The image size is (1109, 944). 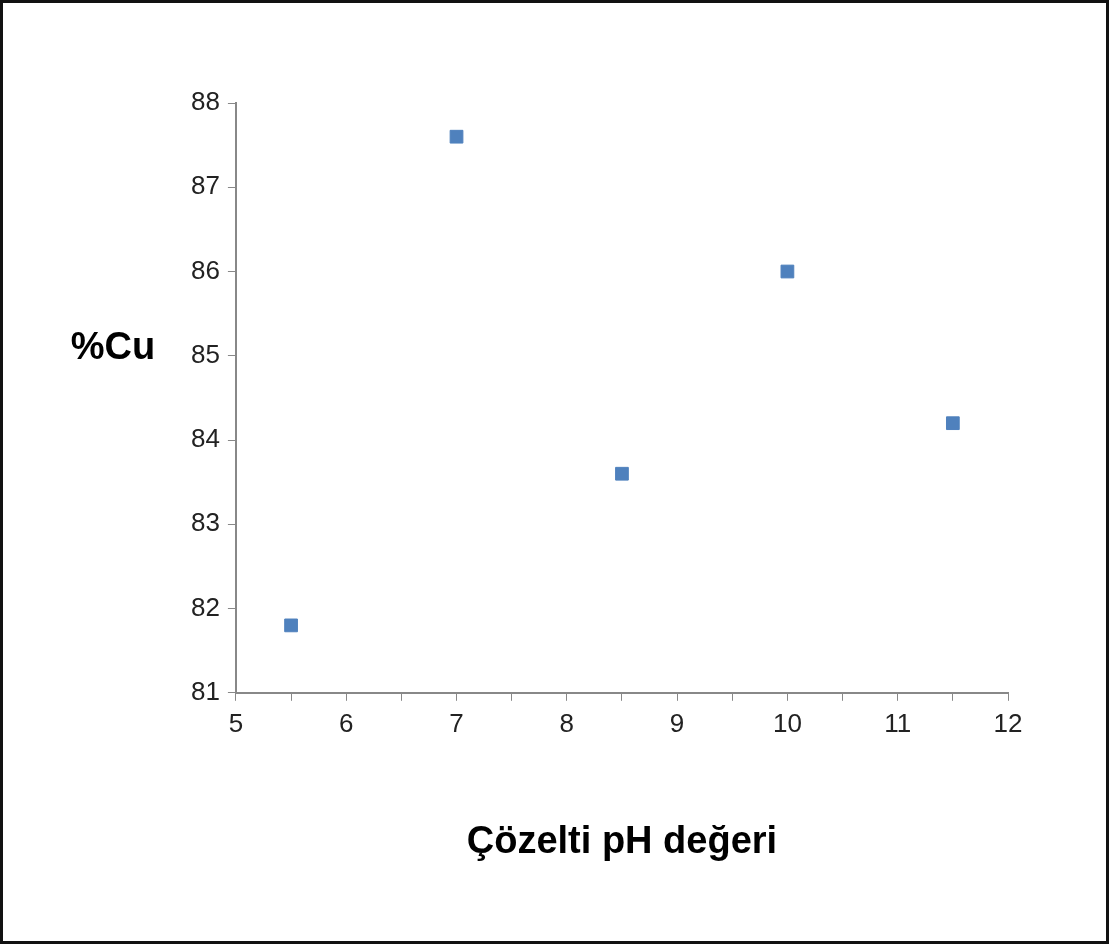 I want to click on y-tick-label: 83, so click(x=205, y=522).